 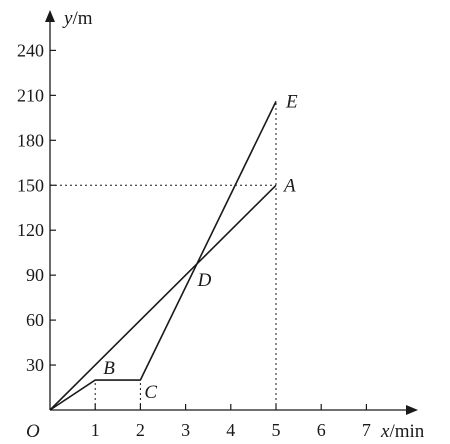 What do you see at coordinates (385, 431) in the screenshot?
I see `x-axis-var: x` at bounding box center [385, 431].